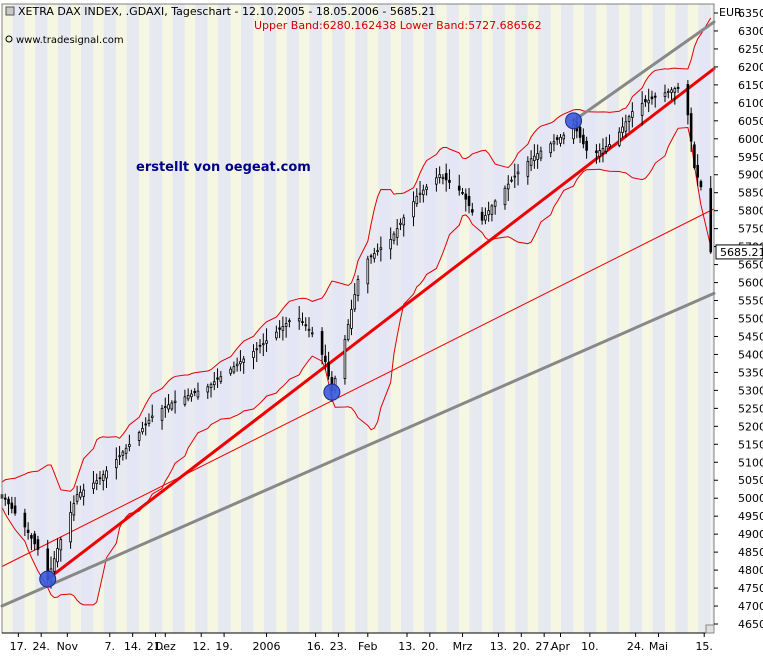  I want to click on x-tick-label: 24., so click(636, 646).